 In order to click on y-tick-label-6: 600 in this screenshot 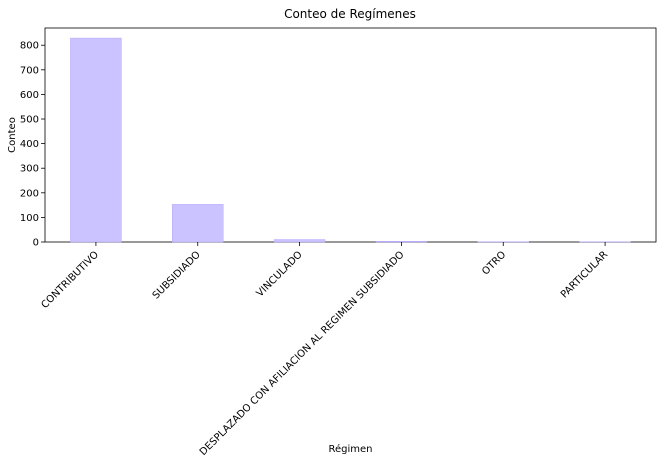, I will do `click(29, 95)`.